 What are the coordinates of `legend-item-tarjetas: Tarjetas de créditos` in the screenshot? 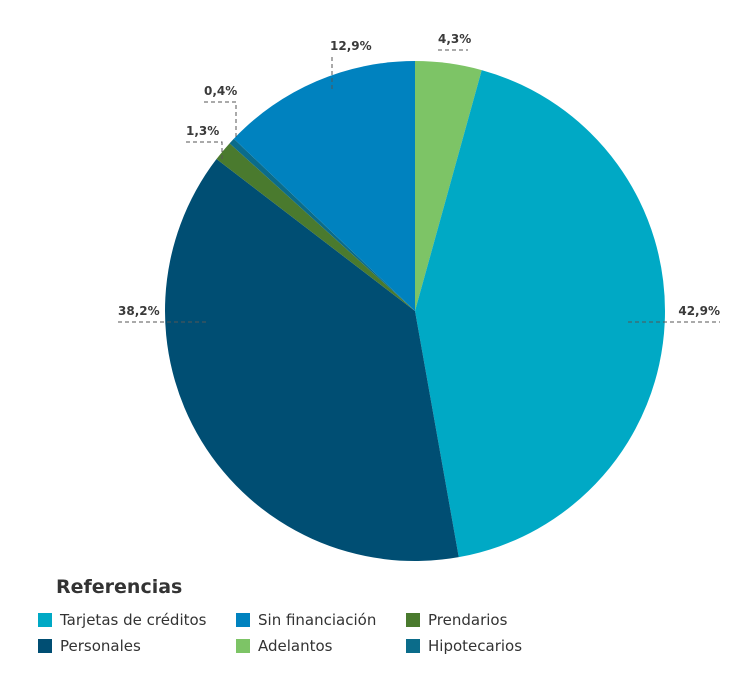 It's located at (122, 620).